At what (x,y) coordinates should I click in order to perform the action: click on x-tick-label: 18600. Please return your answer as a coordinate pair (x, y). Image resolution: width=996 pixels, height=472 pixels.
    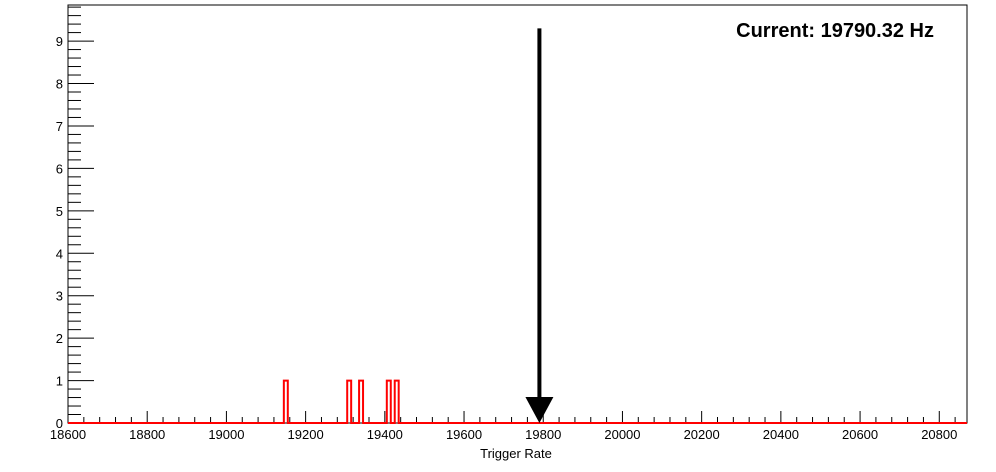
    Looking at the image, I should click on (68, 434).